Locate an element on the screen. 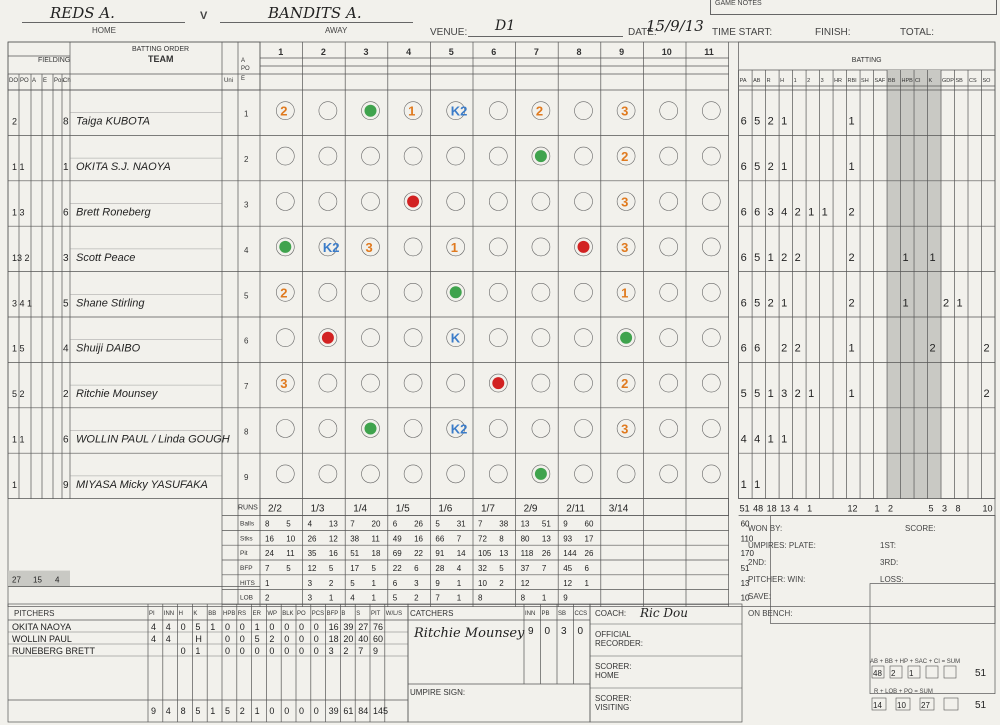 The height and width of the screenshot is (725, 1000). pitcher-total: 0 is located at coordinates (316, 711).